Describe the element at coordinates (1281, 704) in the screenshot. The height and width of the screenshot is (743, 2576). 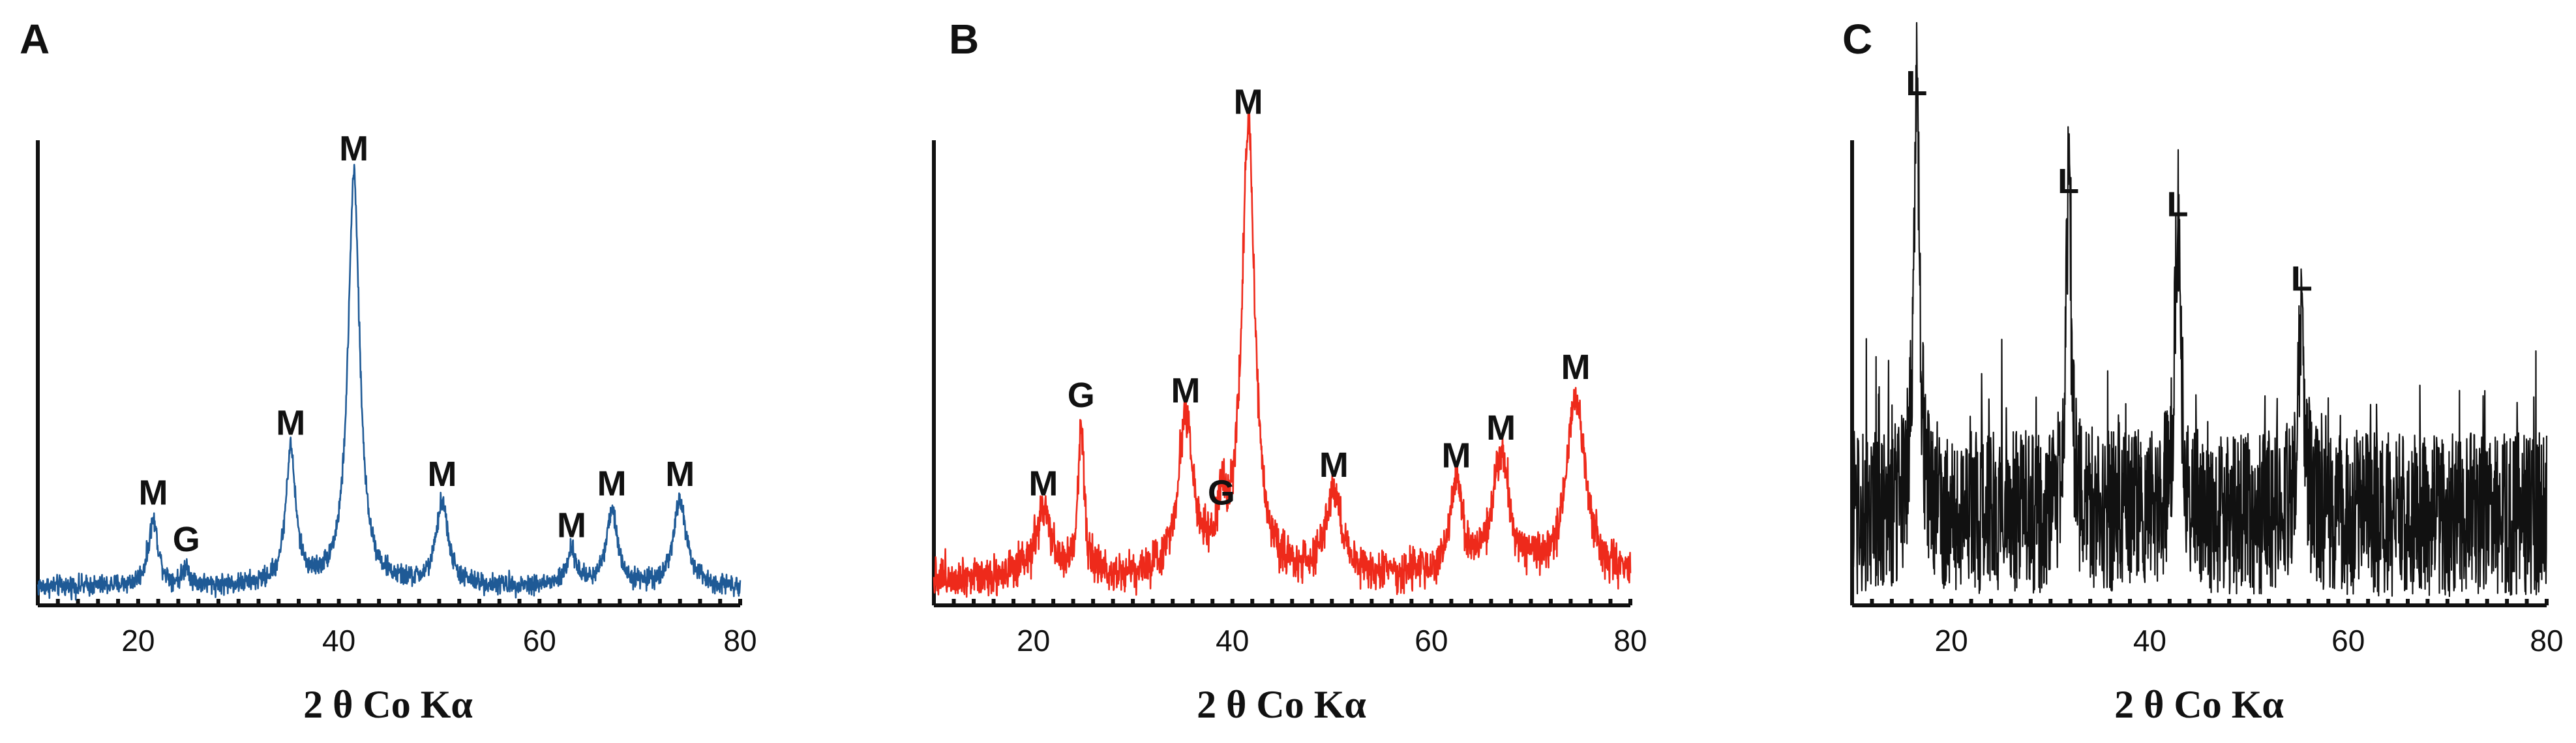
I see `x-axis-label: 2 θ Co Kα` at that location.